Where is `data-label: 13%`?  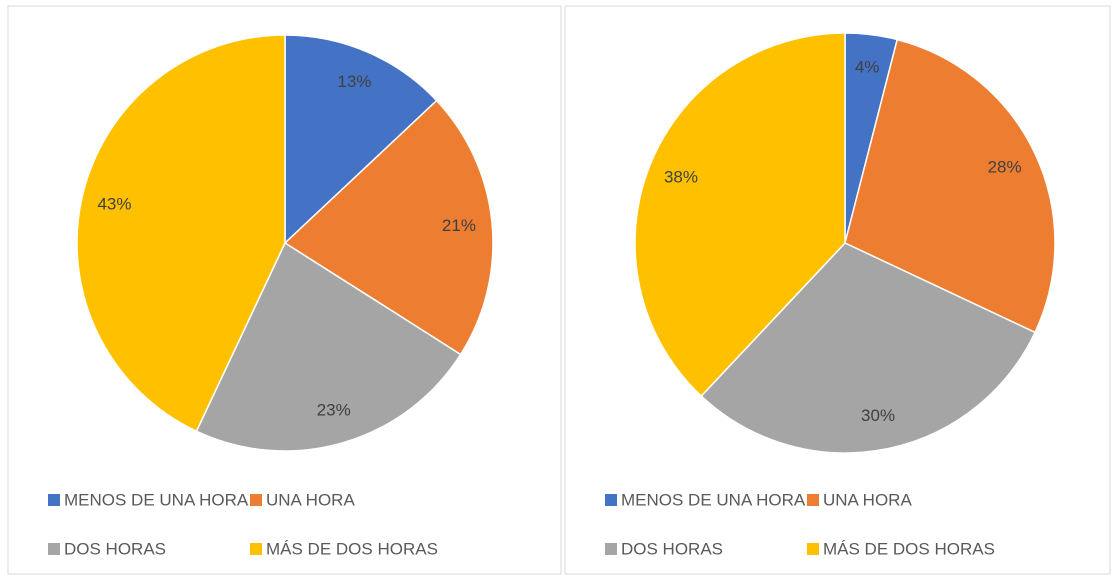
data-label: 13% is located at coordinates (354, 81).